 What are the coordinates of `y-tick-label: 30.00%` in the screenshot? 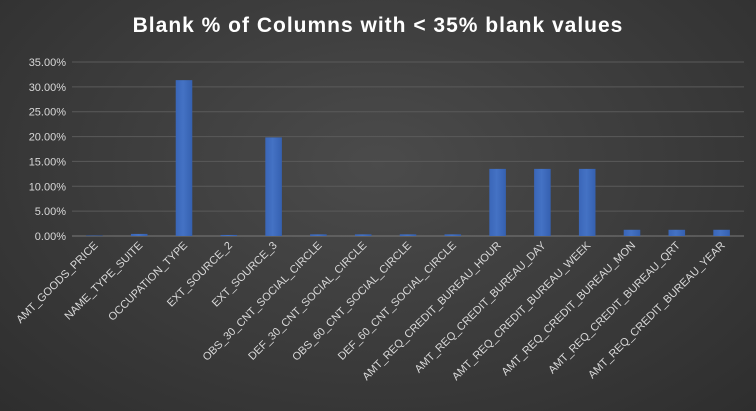 It's located at (48, 88).